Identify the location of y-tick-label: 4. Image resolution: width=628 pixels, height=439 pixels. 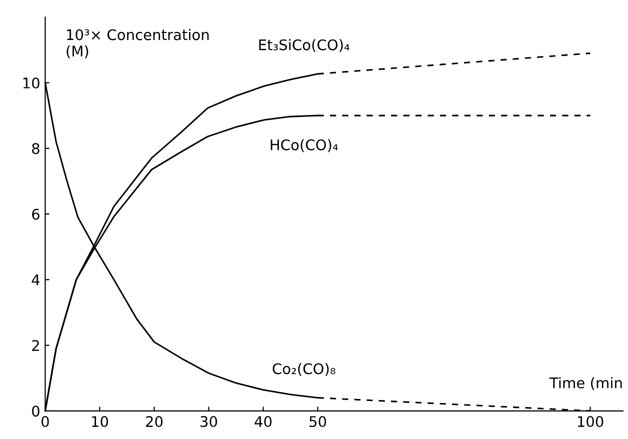
(36, 280).